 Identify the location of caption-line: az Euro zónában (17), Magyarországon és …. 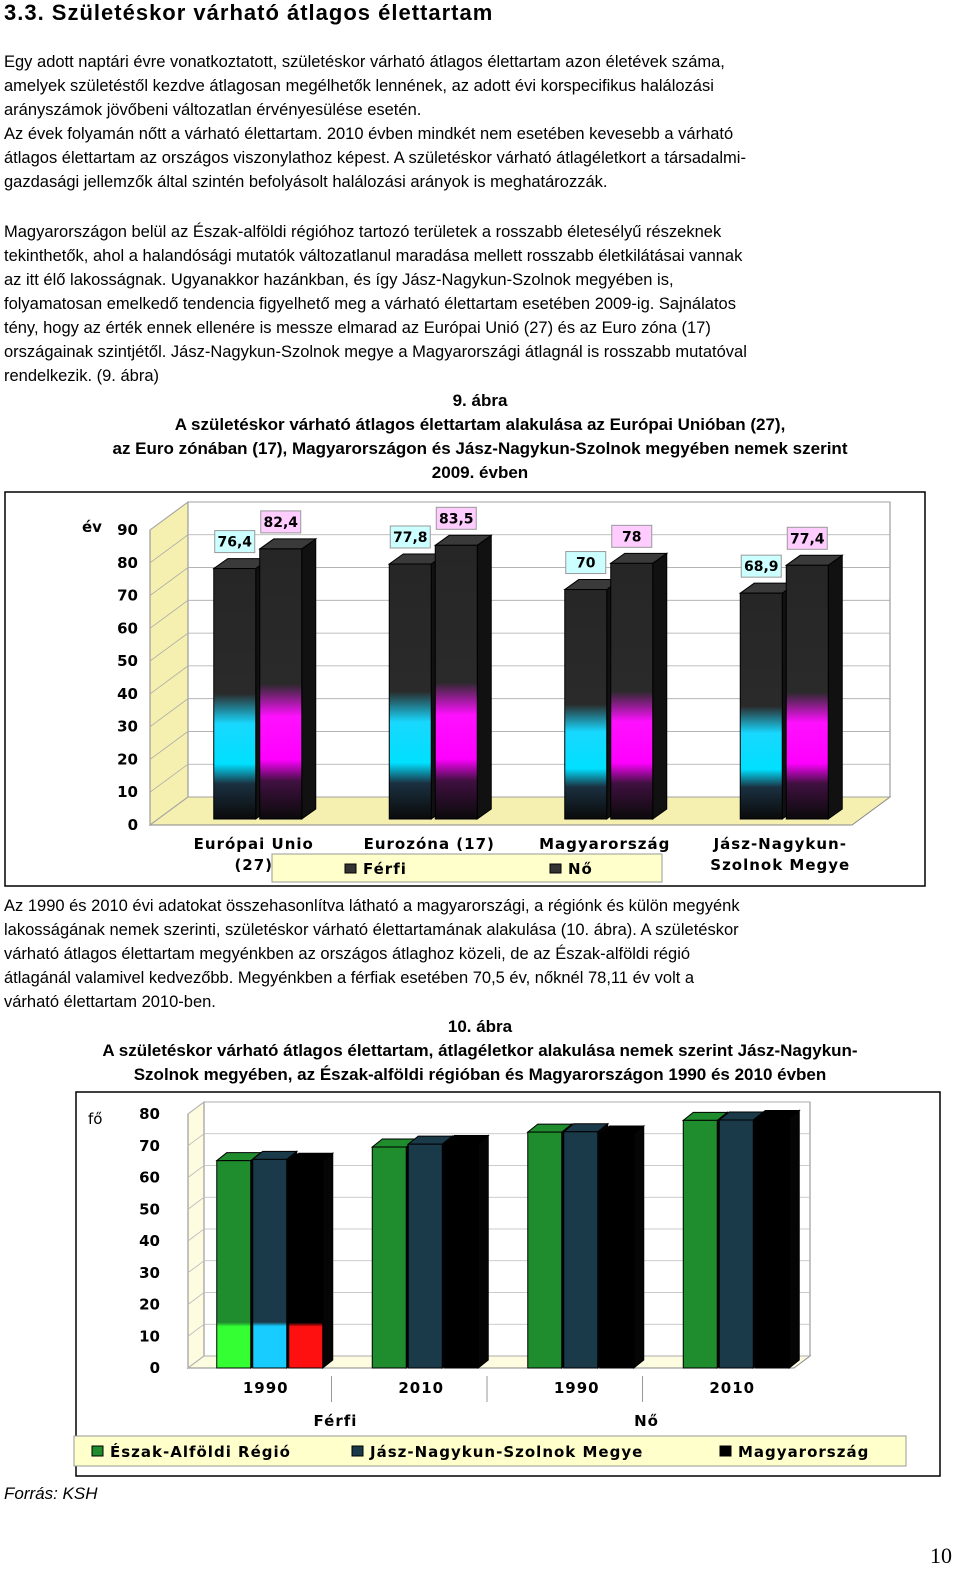
(480, 448).